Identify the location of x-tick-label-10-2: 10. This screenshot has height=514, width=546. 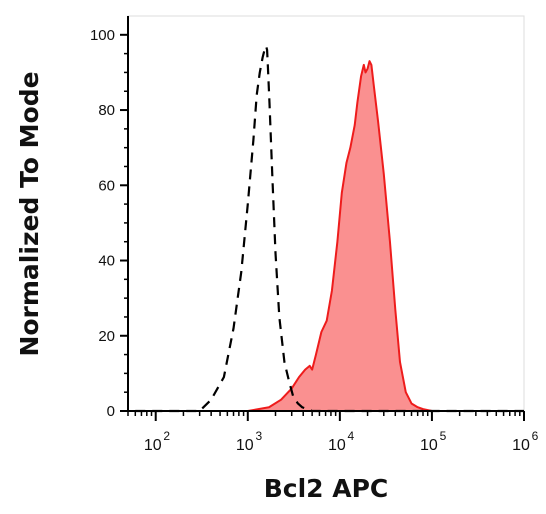
(153, 445).